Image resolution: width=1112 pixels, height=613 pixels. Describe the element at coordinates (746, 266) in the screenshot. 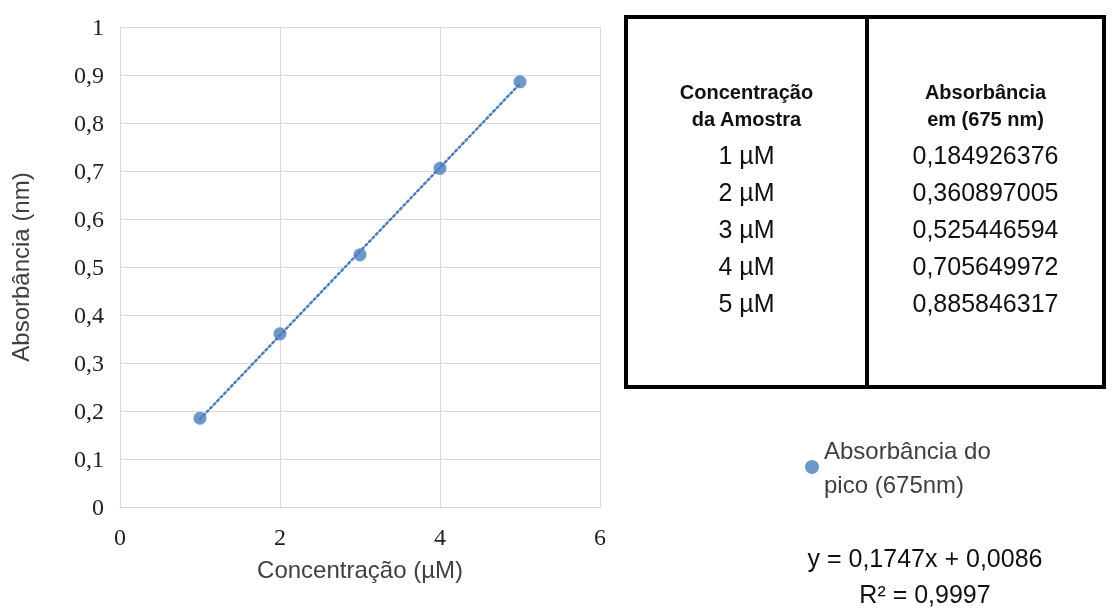

I see `text: 4 µM` at that location.